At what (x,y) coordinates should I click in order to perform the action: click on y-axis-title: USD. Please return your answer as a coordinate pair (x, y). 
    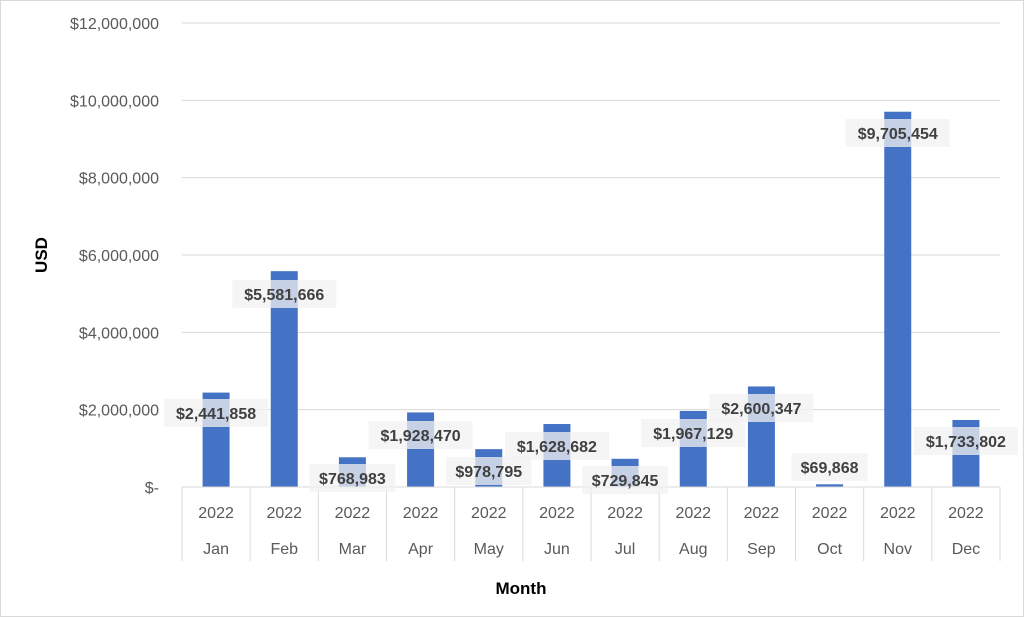
    Looking at the image, I should click on (41, 255).